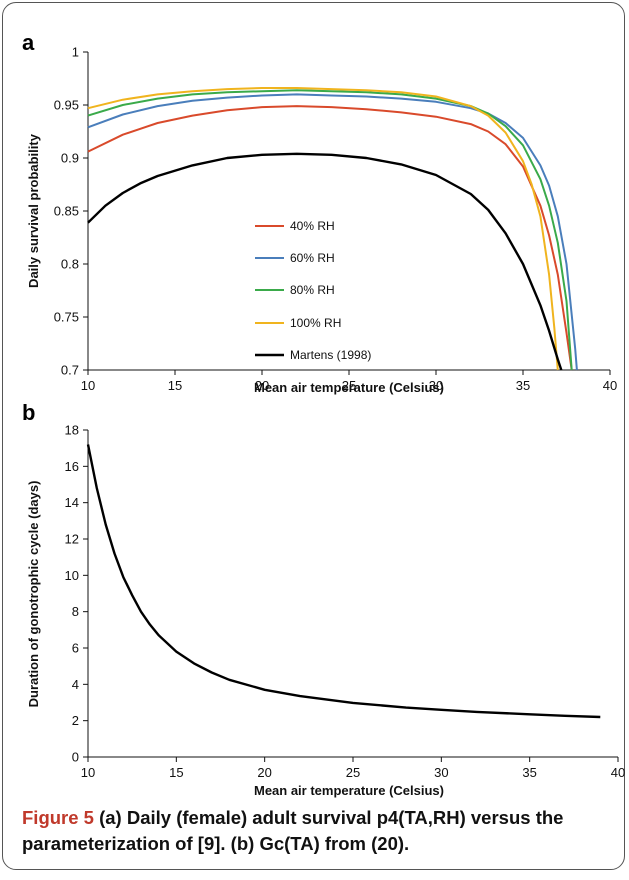 The image size is (629, 880). What do you see at coordinates (28, 42) in the screenshot?
I see `panel-a-label: a` at bounding box center [28, 42].